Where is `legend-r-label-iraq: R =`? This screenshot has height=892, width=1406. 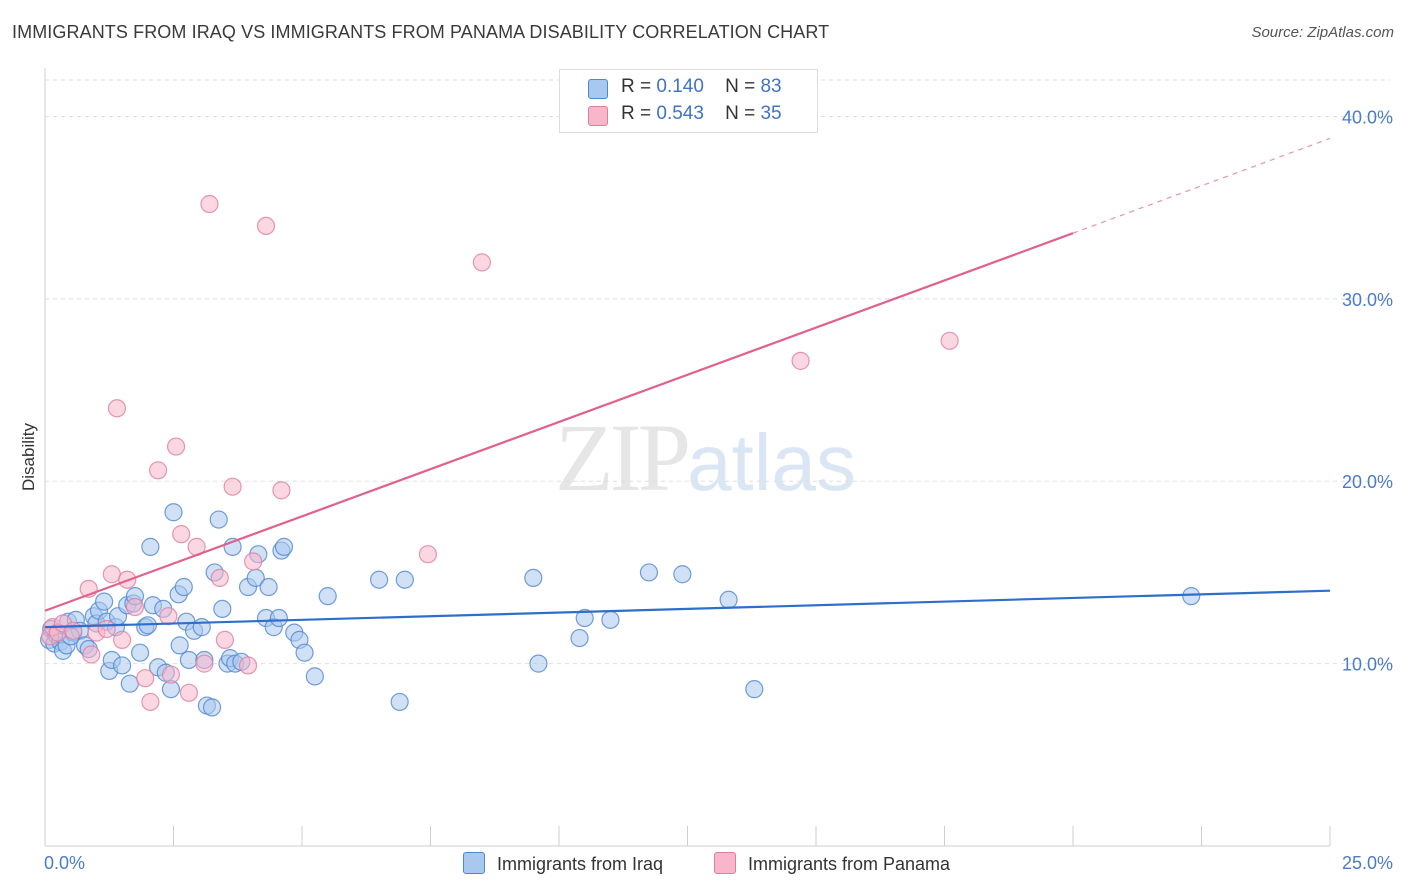
legend-r-label-iraq: R = is located at coordinates (636, 86).